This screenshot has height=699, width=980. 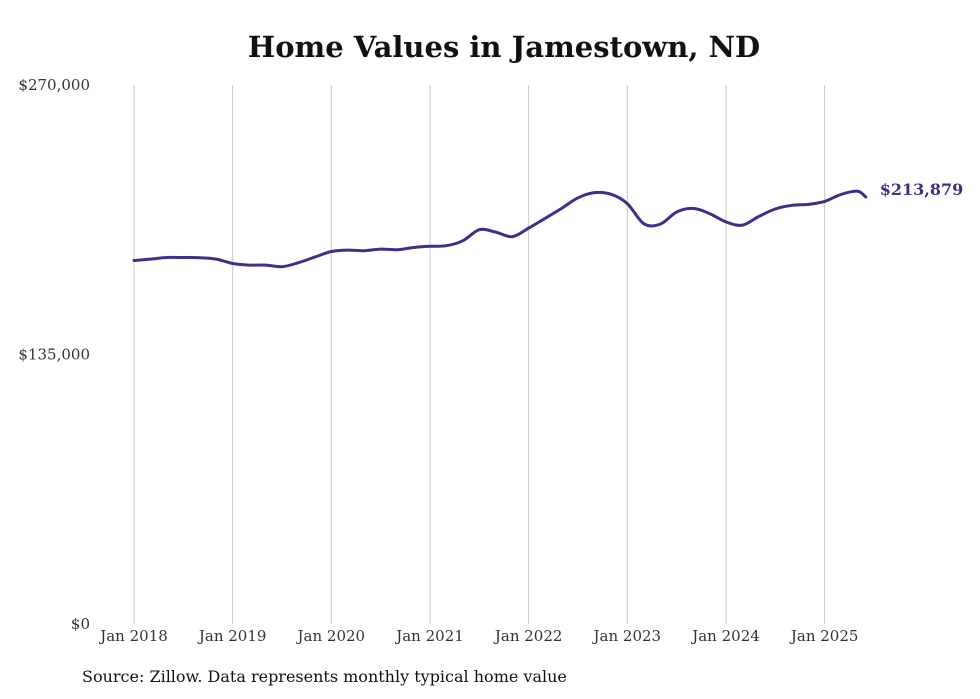 I want to click on x-tick-label: Jan 2018, so click(x=133, y=636).